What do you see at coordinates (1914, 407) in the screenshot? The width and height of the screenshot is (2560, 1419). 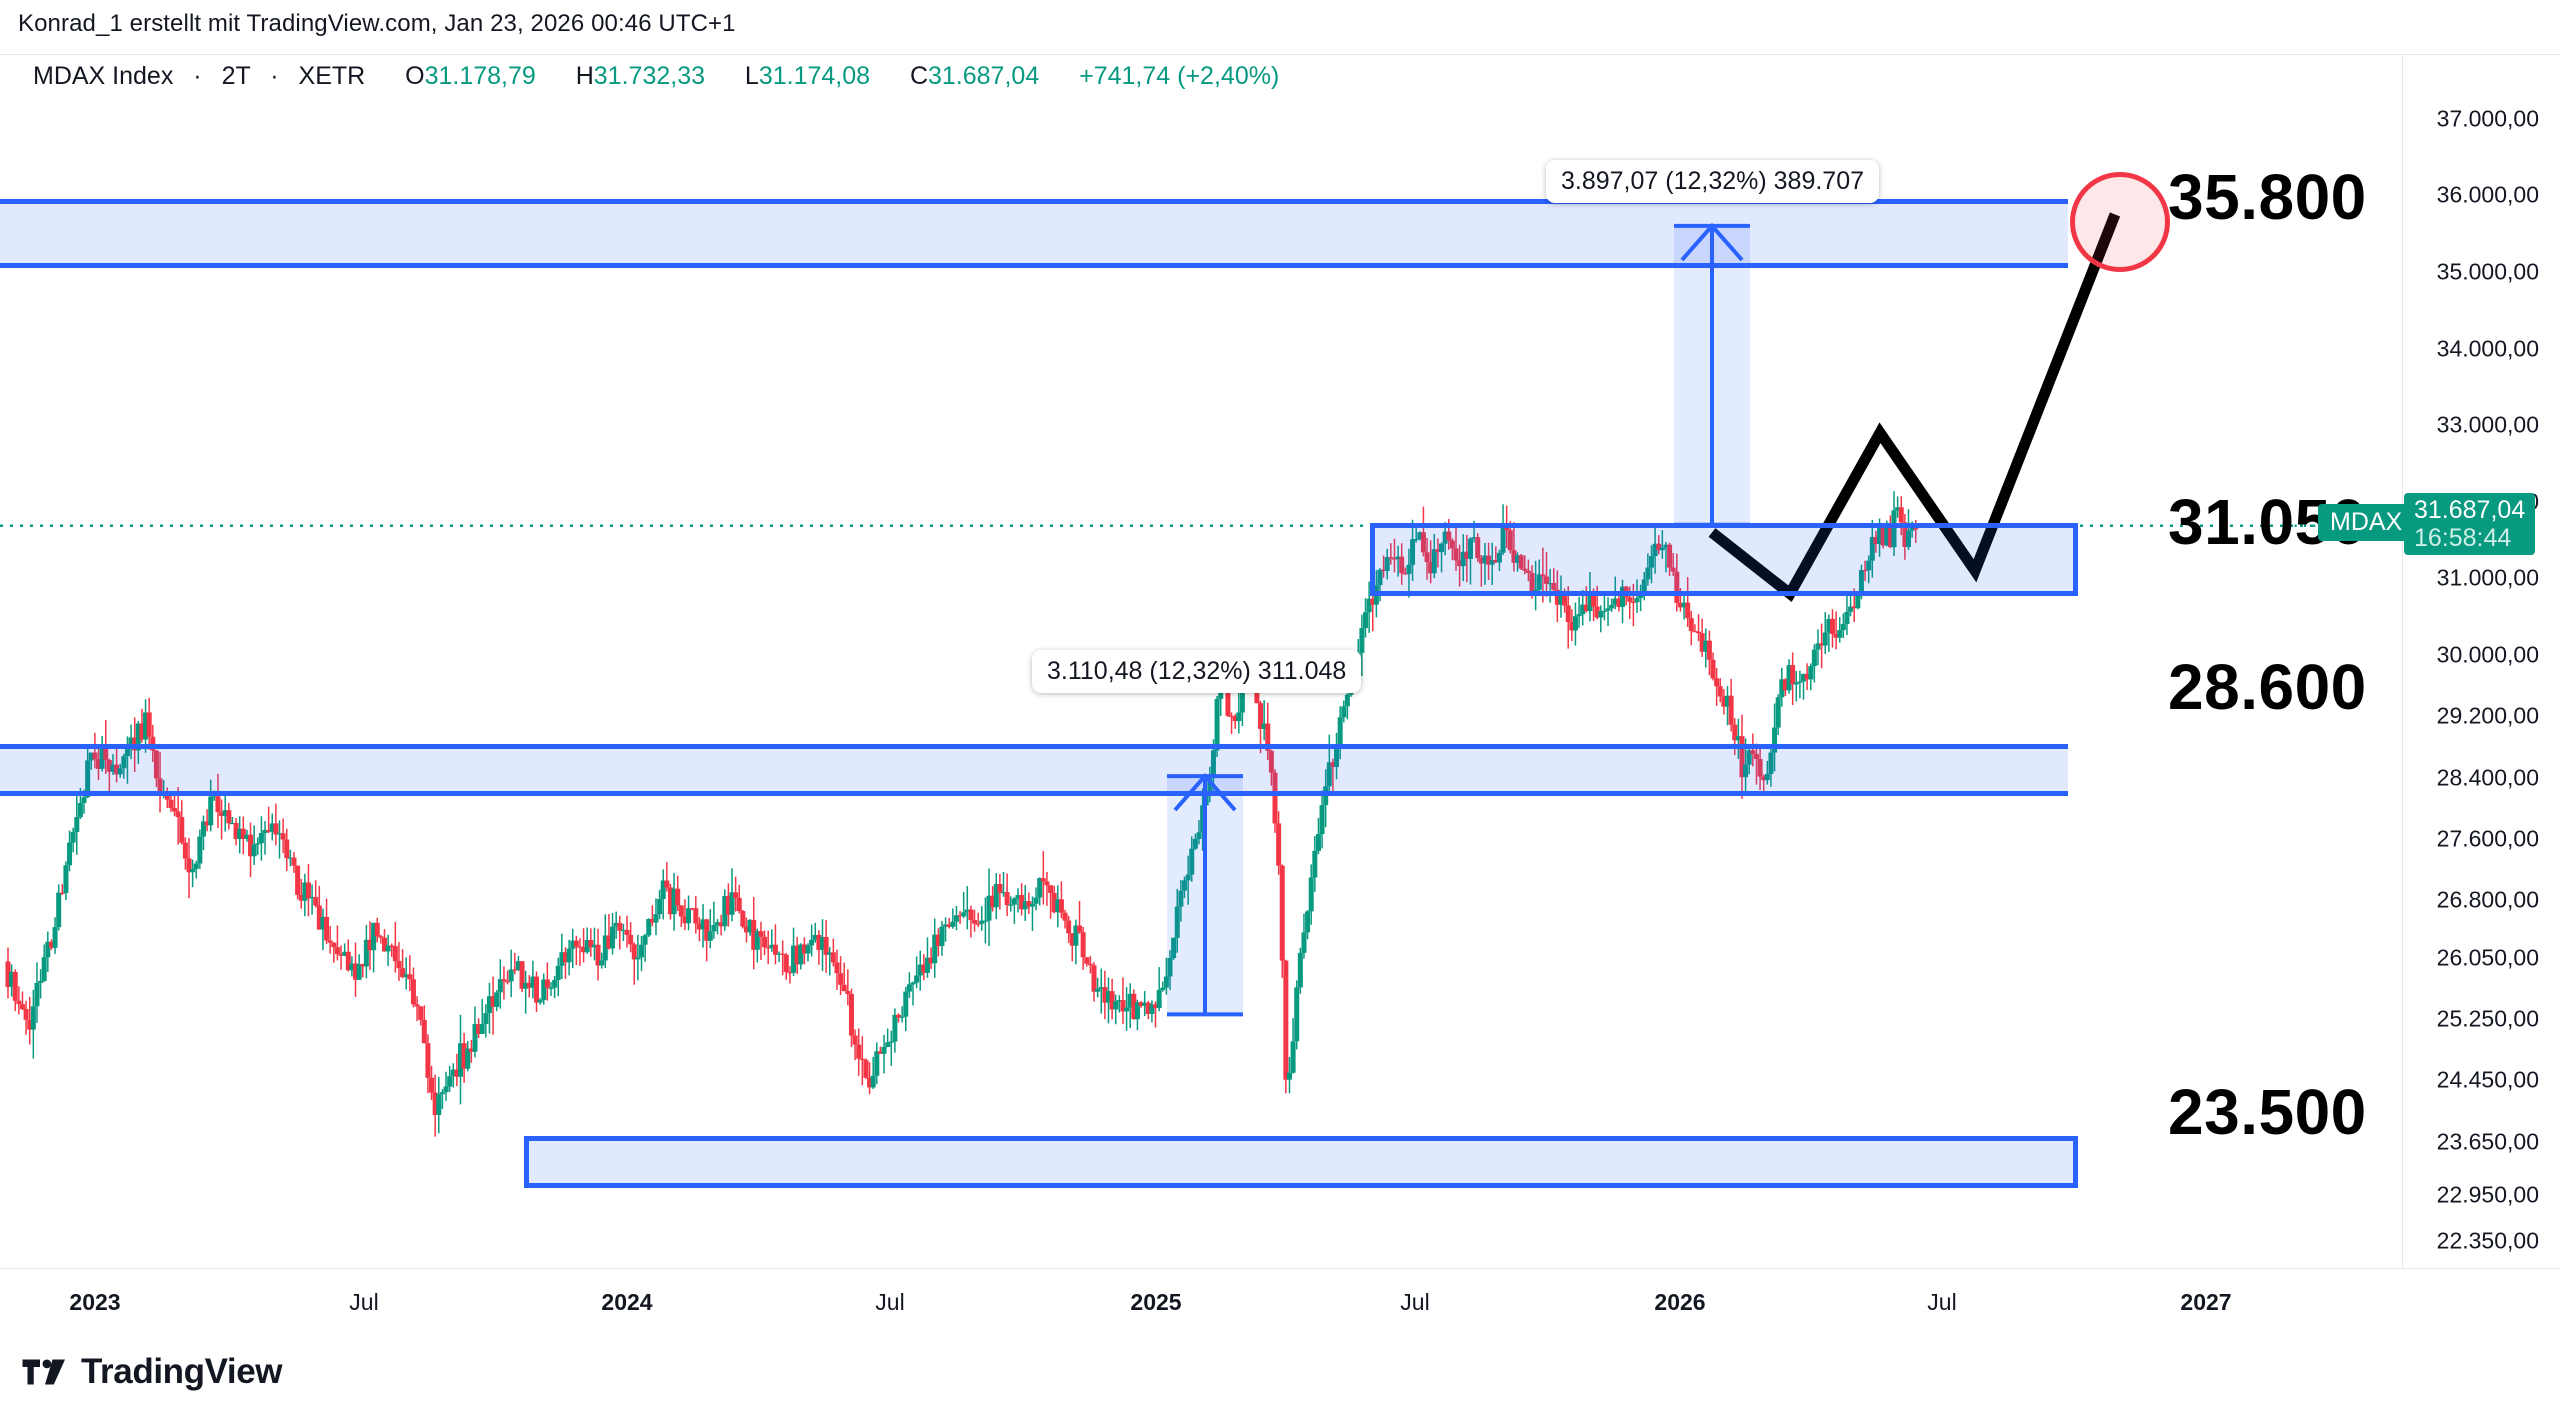 I see `projection-path` at bounding box center [1914, 407].